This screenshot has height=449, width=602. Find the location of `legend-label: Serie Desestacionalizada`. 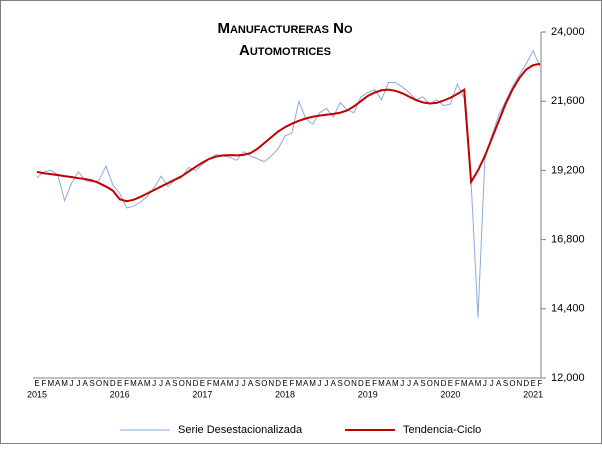

legend-label: Serie Desestacionalizada is located at coordinates (240, 430).